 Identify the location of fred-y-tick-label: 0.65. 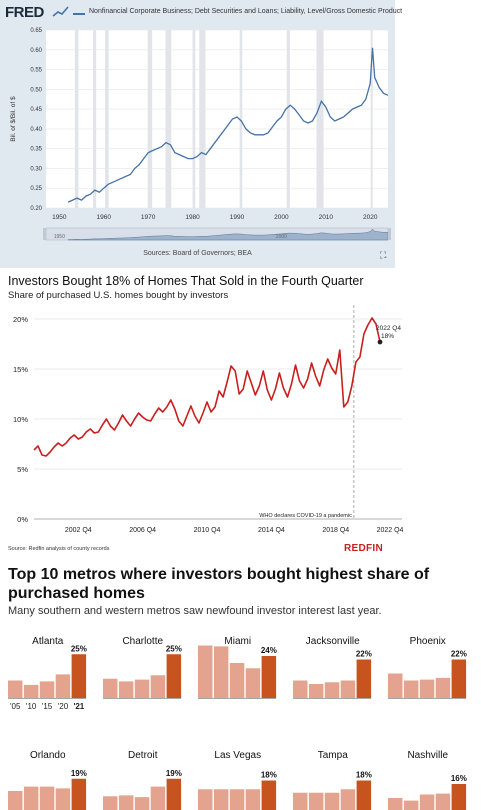
(36, 31).